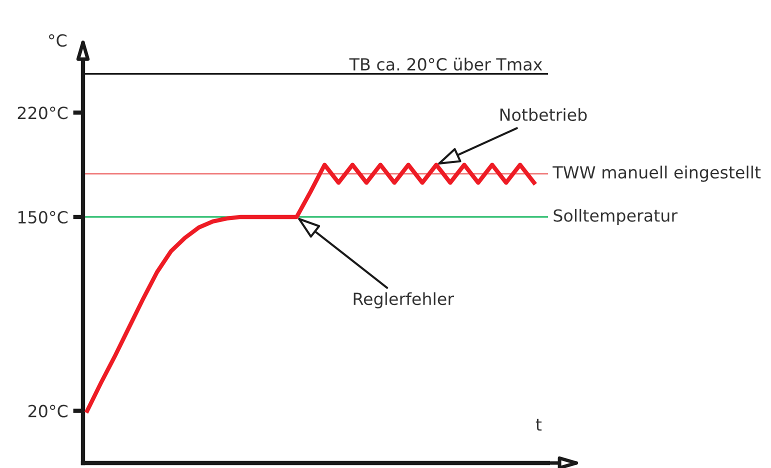 The height and width of the screenshot is (468, 771). Describe the element at coordinates (543, 115) in the screenshot. I see `annotation: Notbetrieb` at that location.